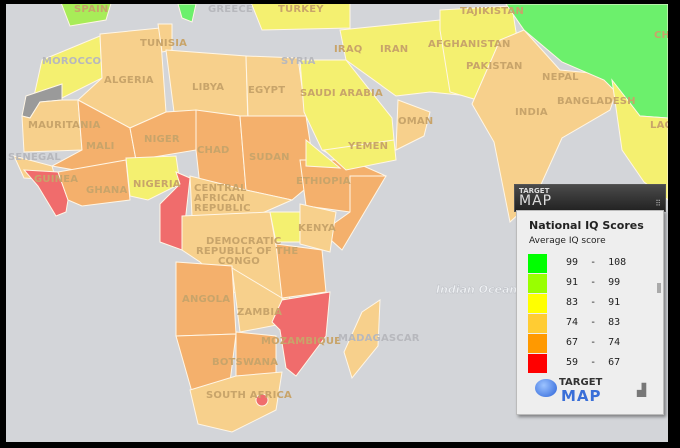  Describe the element at coordinates (208, 87) in the screenshot. I see `label-libya: LIBYA` at that location.